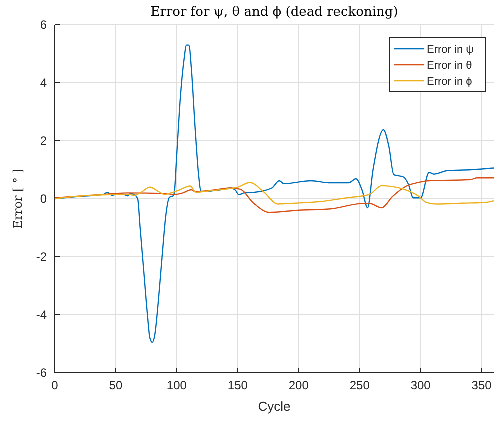  Describe the element at coordinates (299, 385) in the screenshot. I see `x-tick-label: 200` at that location.